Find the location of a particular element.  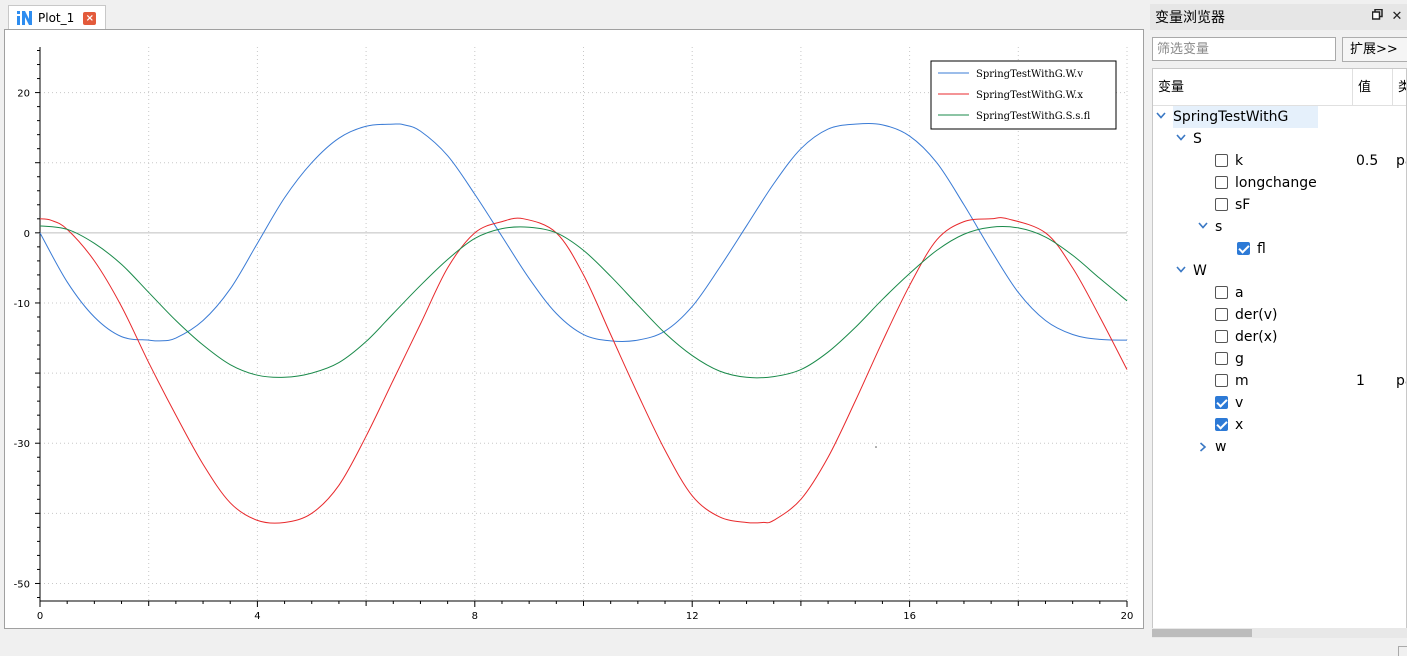

tree-node-longchange: longchange is located at coordinates (1279, 183).